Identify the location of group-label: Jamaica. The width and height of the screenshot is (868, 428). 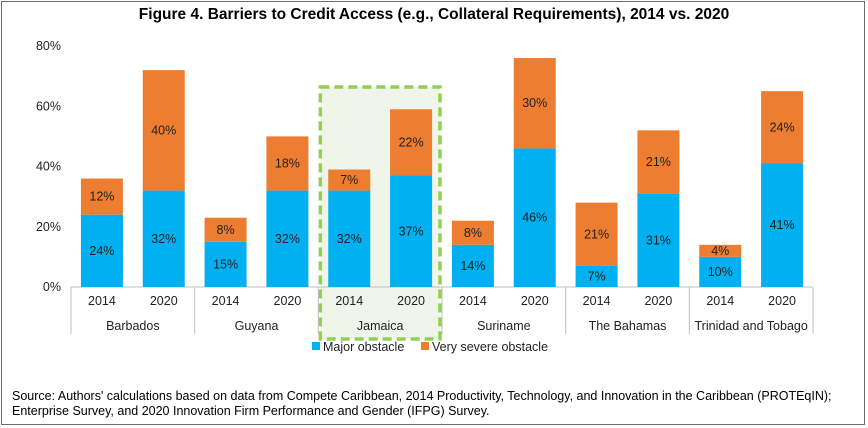
(380, 326).